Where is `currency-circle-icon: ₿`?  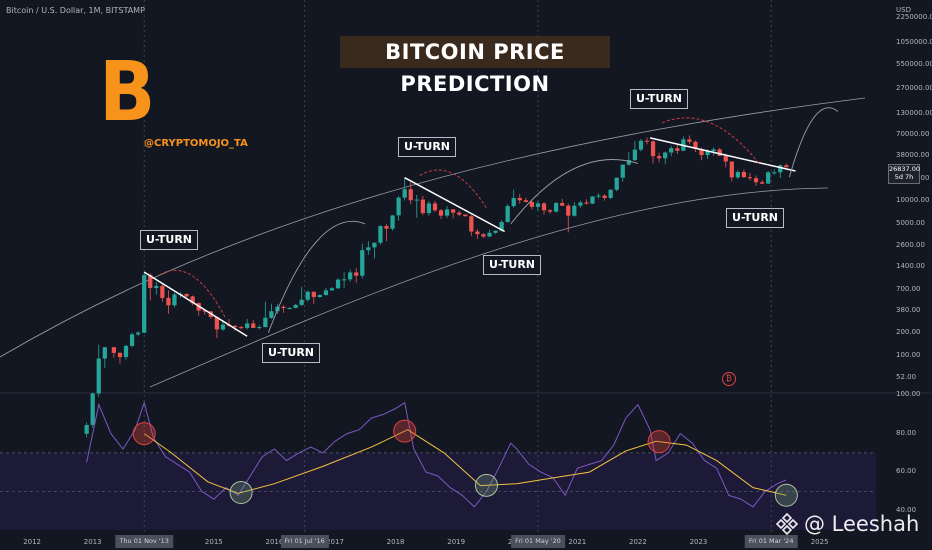
currency-circle-icon: ₿ is located at coordinates (729, 379).